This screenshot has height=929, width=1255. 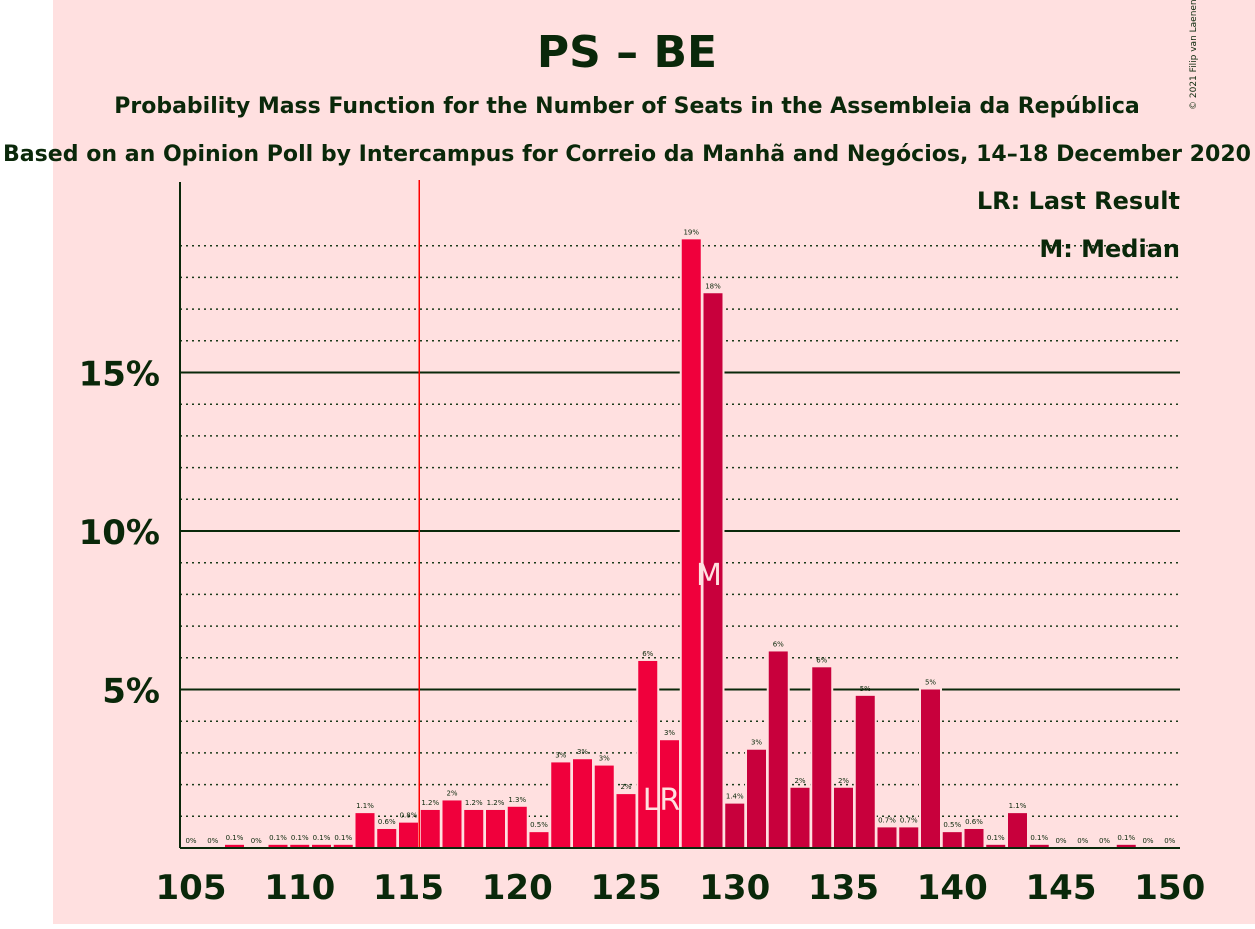 What do you see at coordinates (191, 888) in the screenshot?
I see `x-tick-label: 105` at bounding box center [191, 888].